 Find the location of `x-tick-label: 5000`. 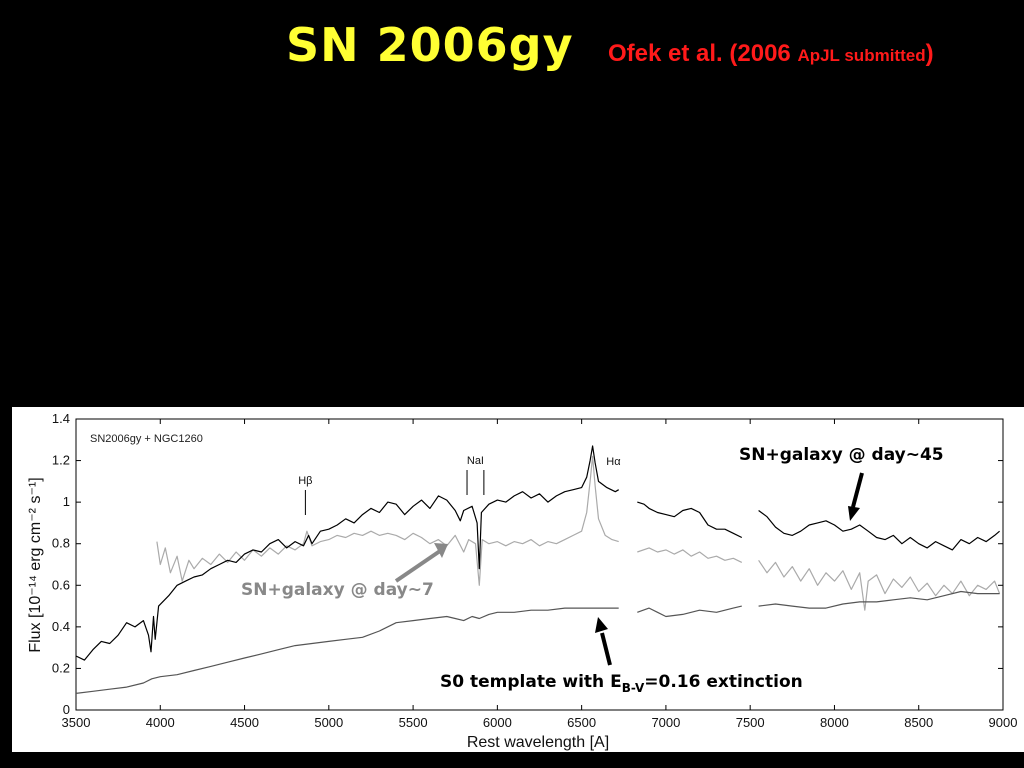

x-tick-label: 5000 is located at coordinates (328, 722).